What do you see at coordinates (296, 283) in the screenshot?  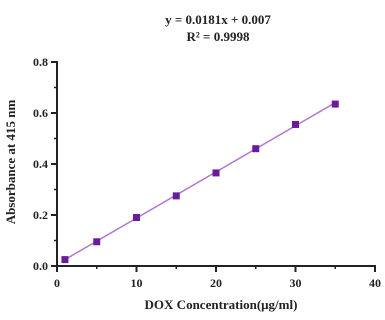 I see `x-tick-label: 30` at bounding box center [296, 283].